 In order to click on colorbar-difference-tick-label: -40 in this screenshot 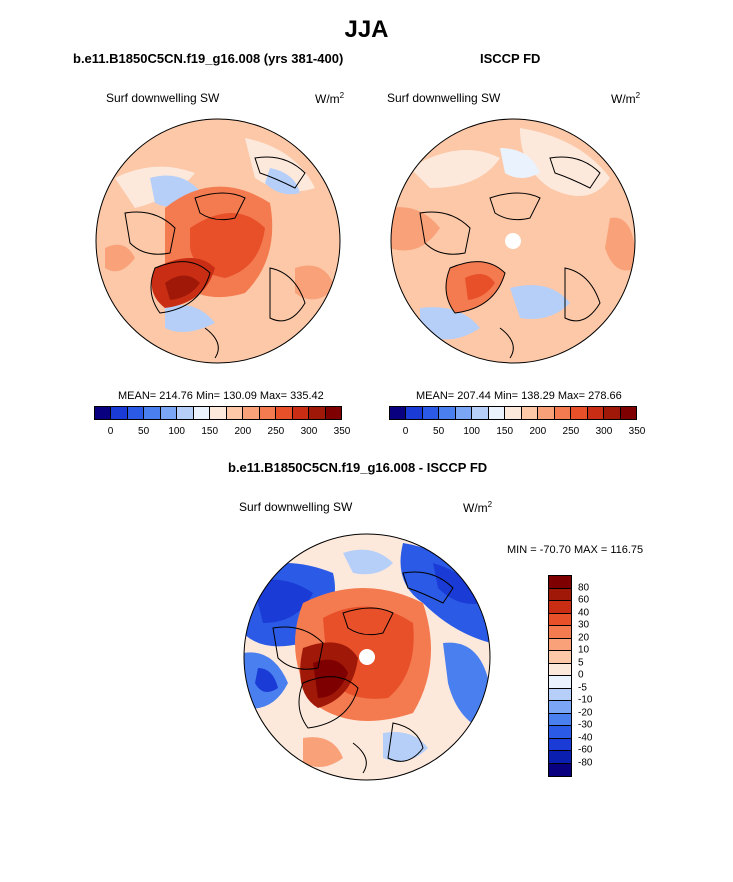, I will do `click(585, 737)`.